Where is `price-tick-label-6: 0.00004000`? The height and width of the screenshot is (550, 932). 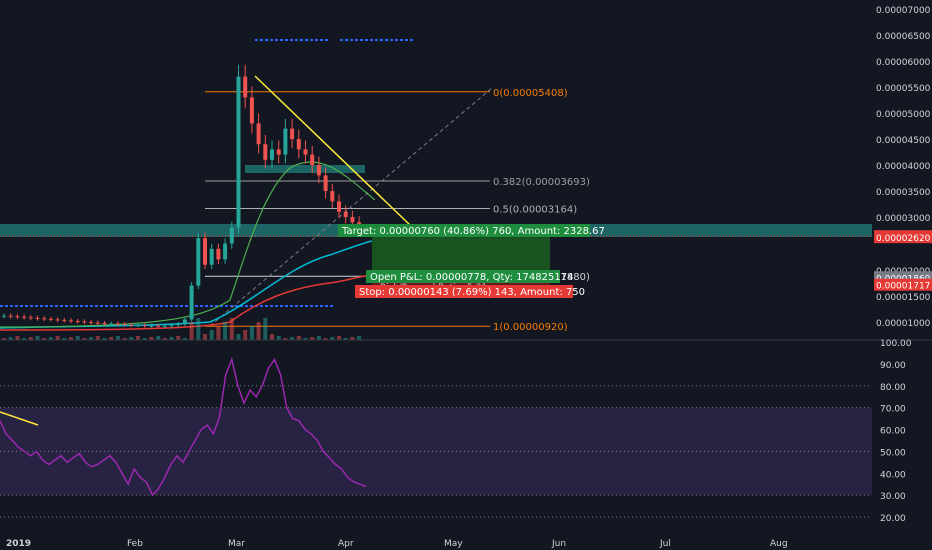 price-tick-label-6: 0.00004000 is located at coordinates (903, 167).